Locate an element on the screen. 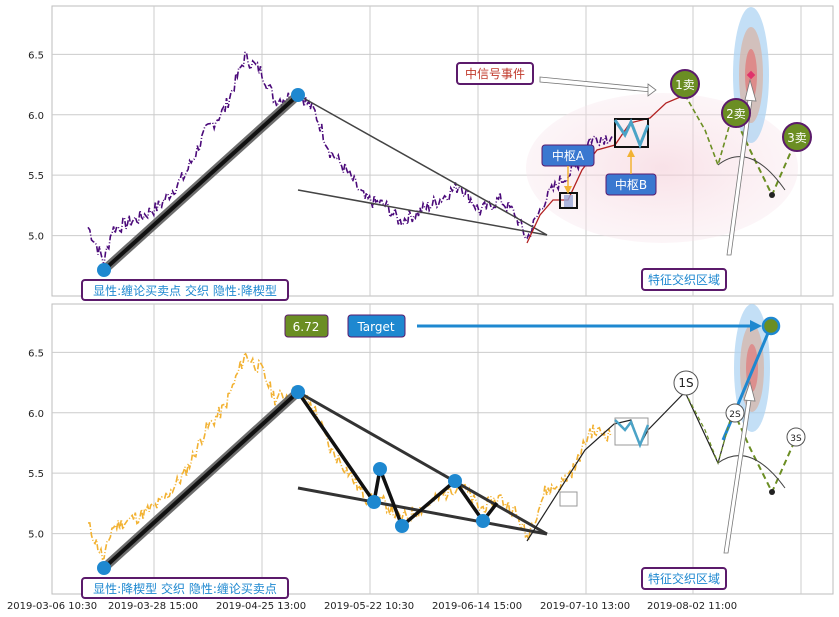 The height and width of the screenshot is (617, 839). x-tick-label: 2019-06-14 15:00 is located at coordinates (477, 606).